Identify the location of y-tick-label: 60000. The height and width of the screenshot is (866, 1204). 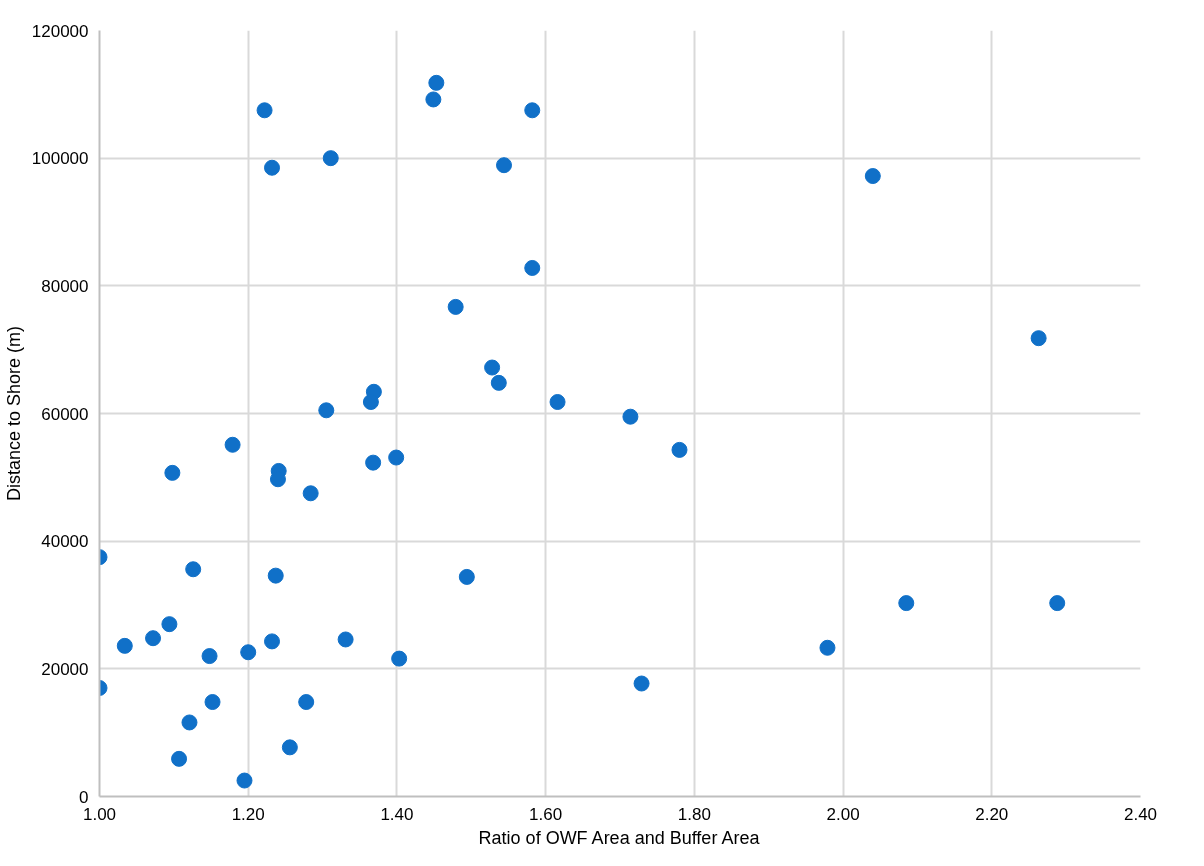
(65, 414).